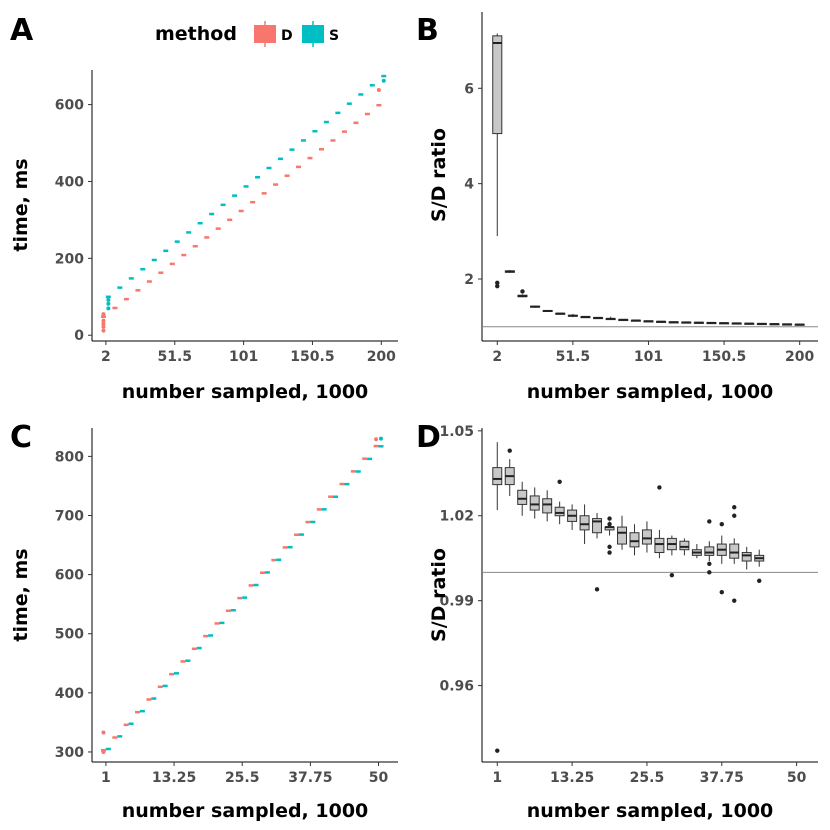  What do you see at coordinates (428, 437) in the screenshot?
I see `panel-letter-d: D` at bounding box center [428, 437].